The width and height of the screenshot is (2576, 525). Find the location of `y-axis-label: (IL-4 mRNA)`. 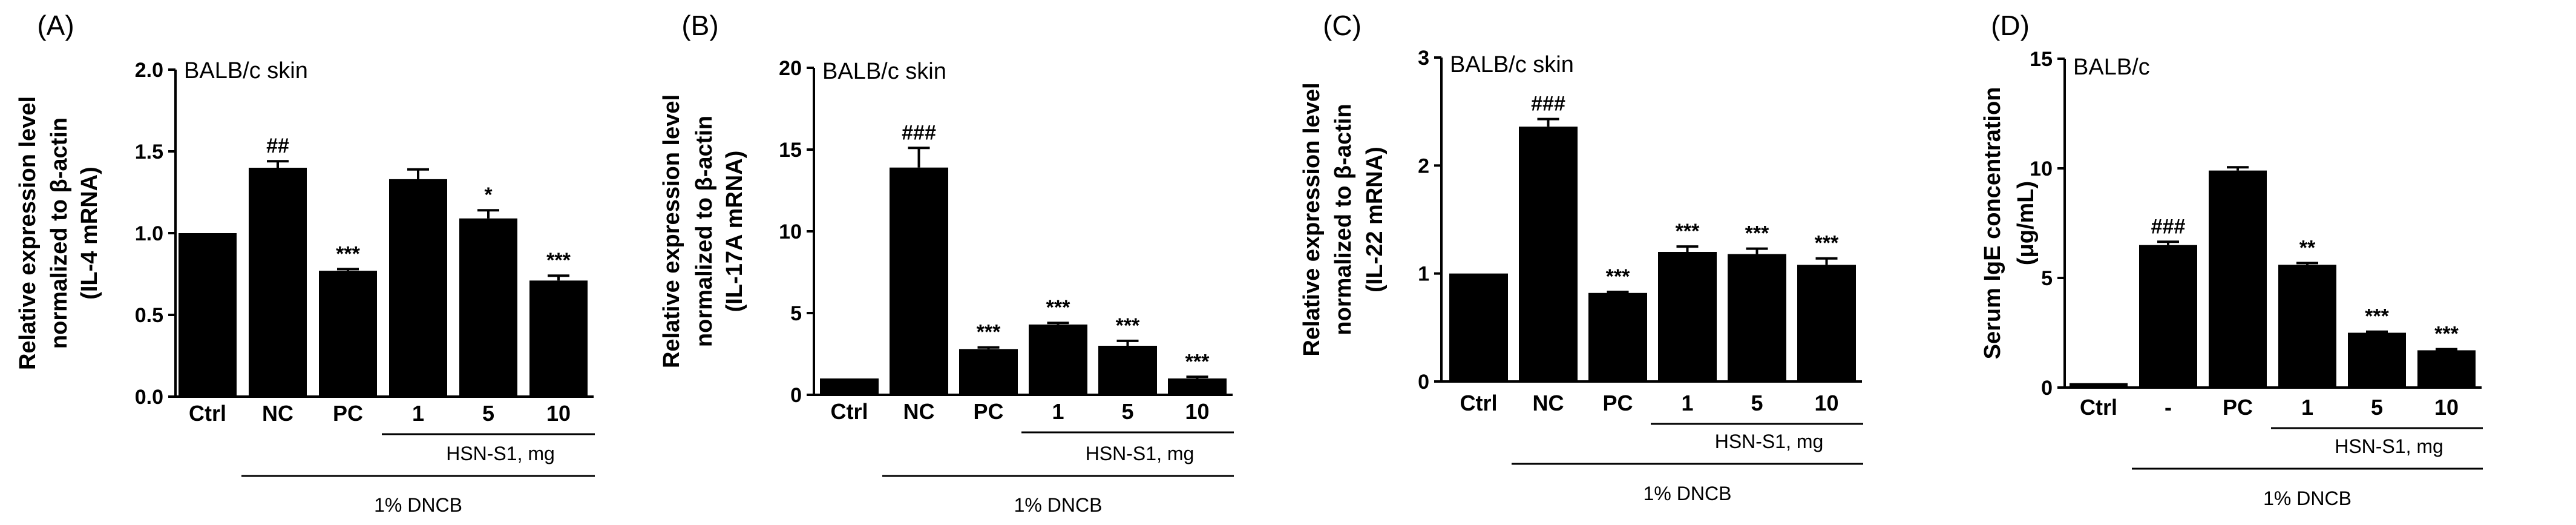

y-axis-label: (IL-4 mRNA) is located at coordinates (89, 233).